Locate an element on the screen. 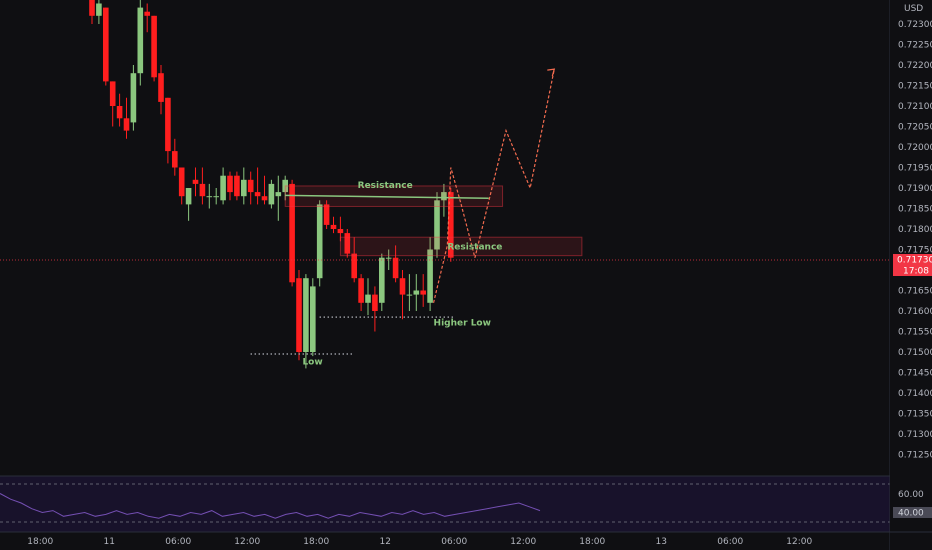  price-tick-label: 0.71350 is located at coordinates (915, 415).